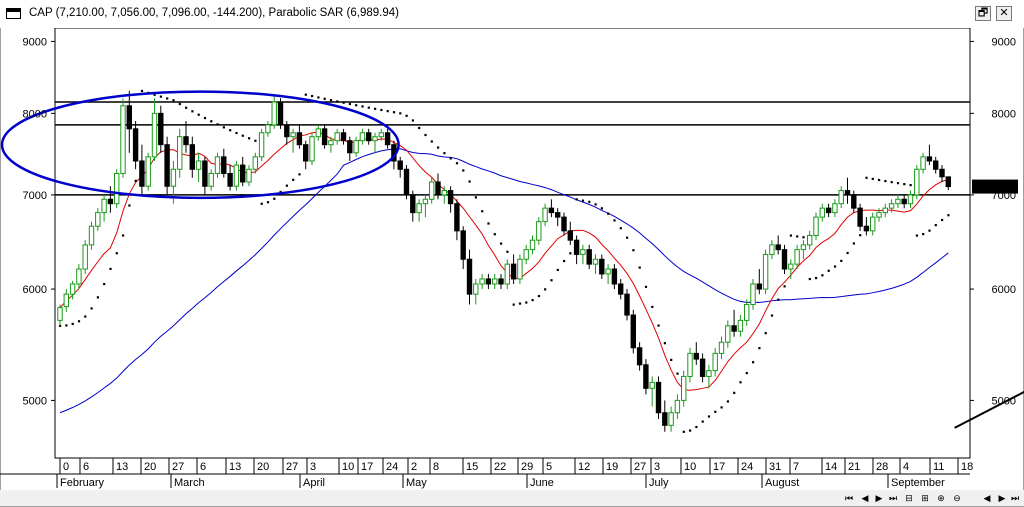  I want to click on close-button: ✕, so click(1004, 13).